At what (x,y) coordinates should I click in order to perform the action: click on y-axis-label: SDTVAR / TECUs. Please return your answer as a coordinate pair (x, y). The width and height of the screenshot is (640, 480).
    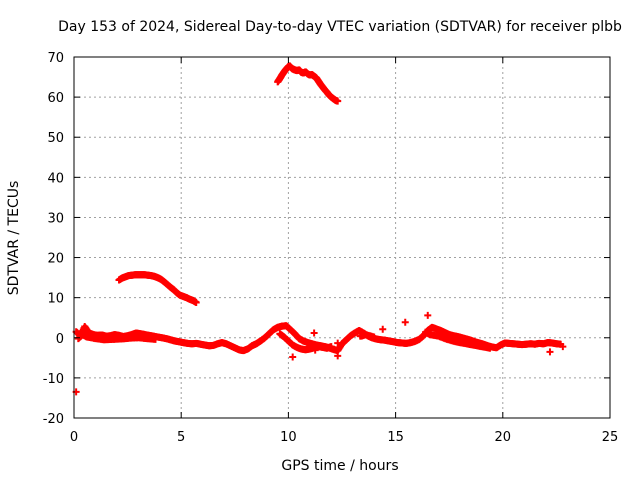
    Looking at the image, I should click on (14, 238).